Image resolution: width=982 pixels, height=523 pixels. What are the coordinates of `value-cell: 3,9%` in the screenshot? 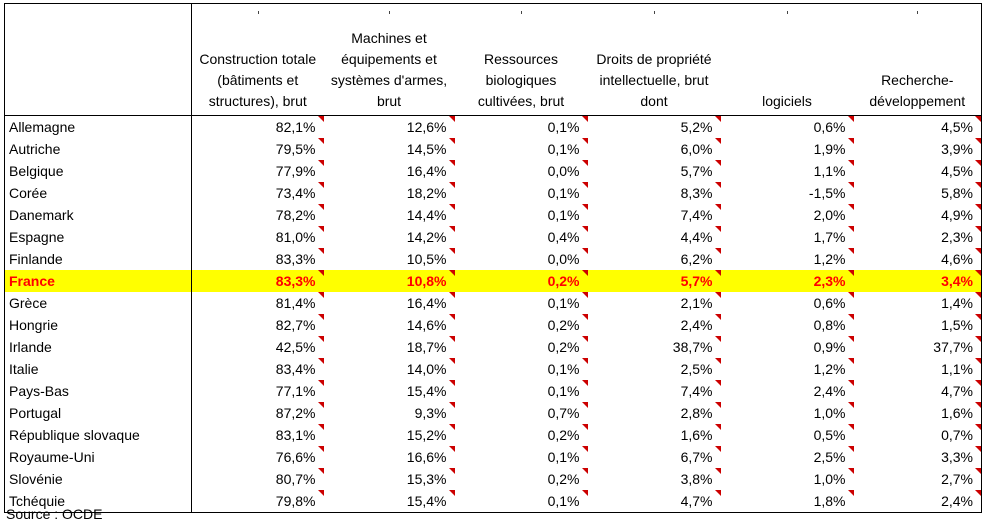 It's located at (917, 149).